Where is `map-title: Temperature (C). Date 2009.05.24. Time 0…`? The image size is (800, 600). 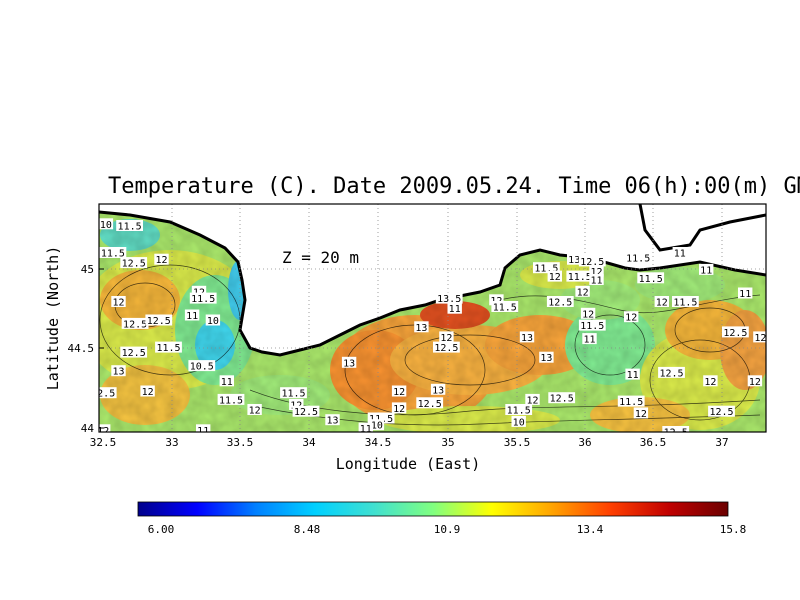 map-title: Temperature (C). Date 2009.05.24. Time 0… is located at coordinates (454, 186).